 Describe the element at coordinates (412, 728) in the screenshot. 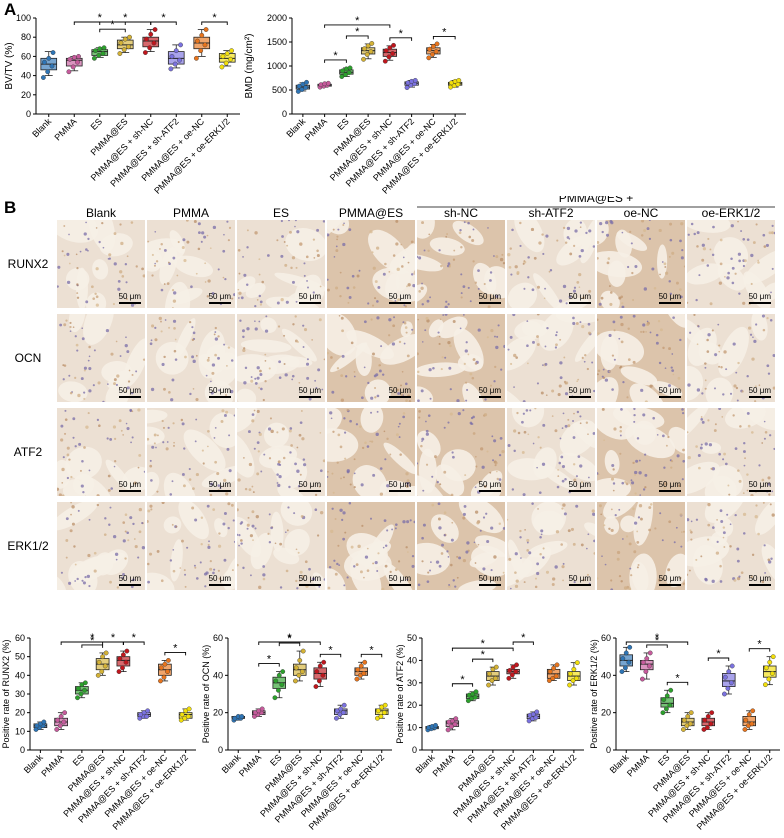

I see `y-tick-label: 10` at that location.